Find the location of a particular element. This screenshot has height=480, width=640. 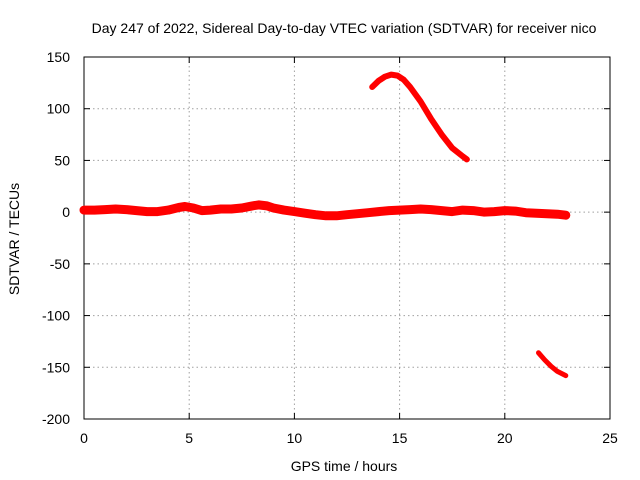

y-tick-label: 100 is located at coordinates (59, 109).